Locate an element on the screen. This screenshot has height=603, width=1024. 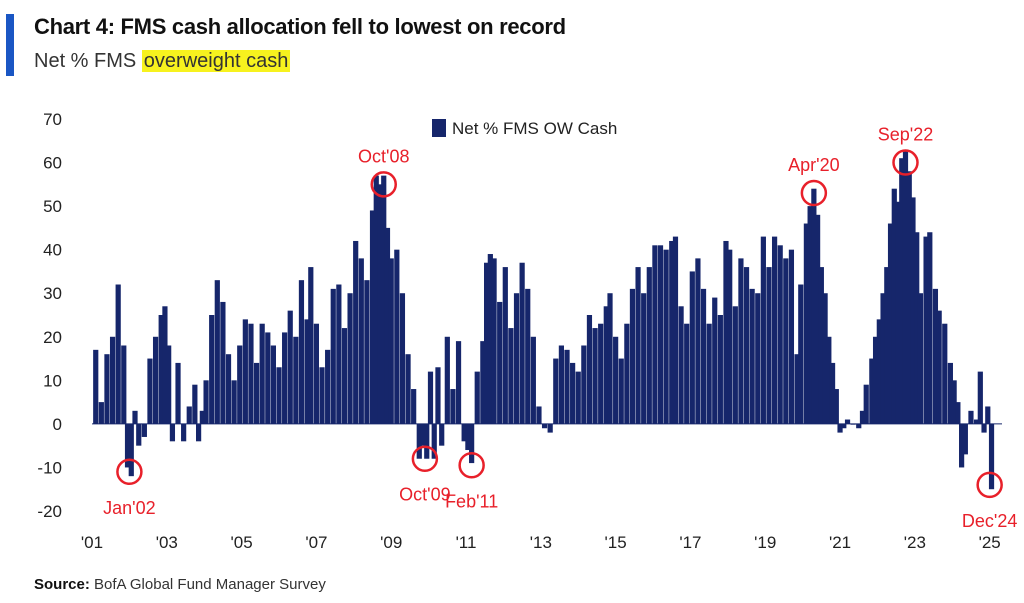
y-tick-label: 0 is located at coordinates (57, 424).